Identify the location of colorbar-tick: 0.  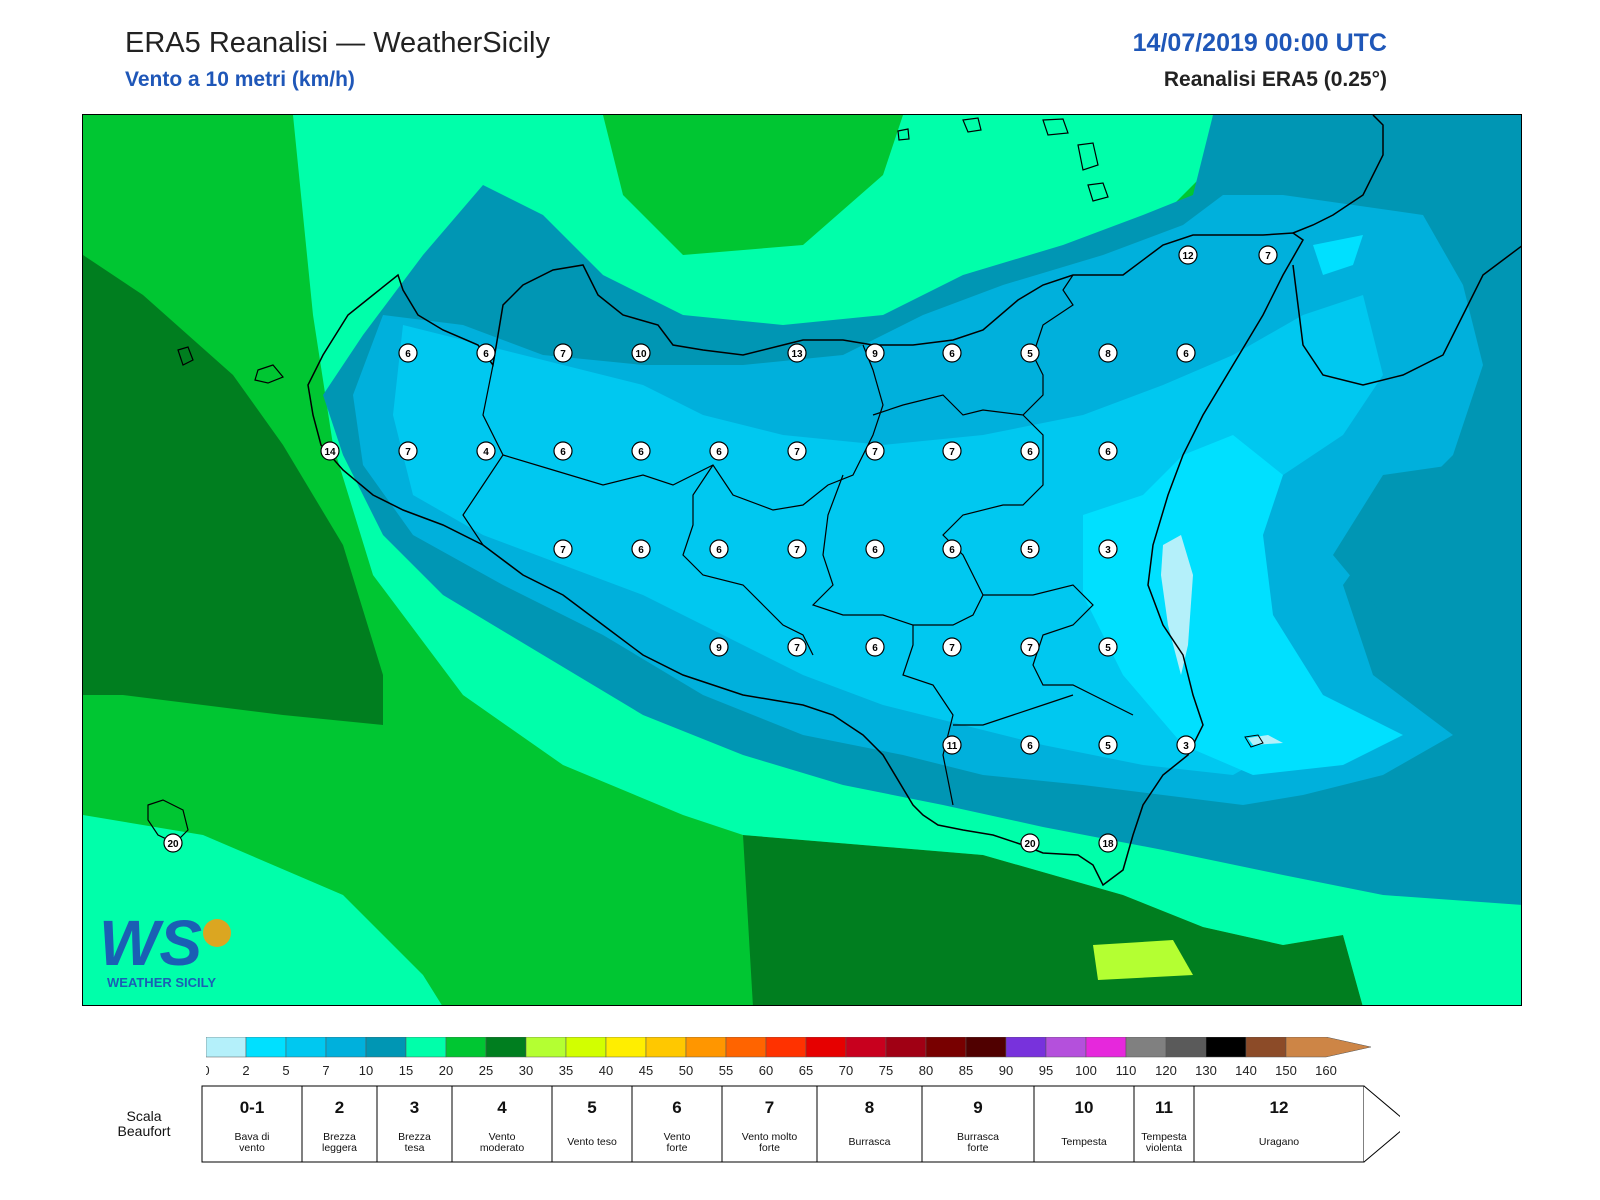
(208, 1070).